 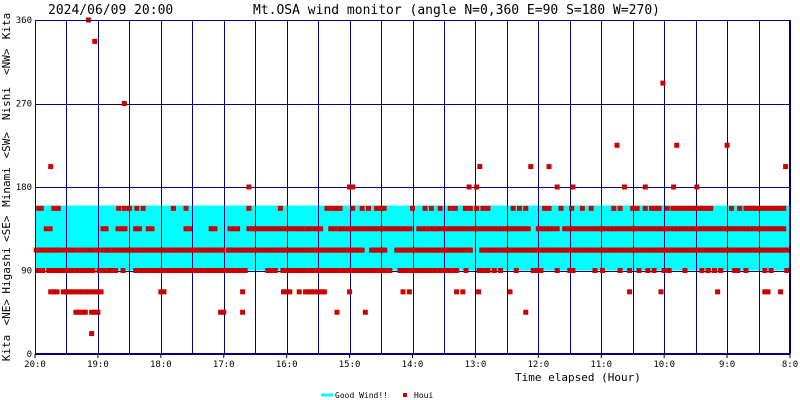 I want to click on y-direction-label: <SW>, so click(x=6, y=145).